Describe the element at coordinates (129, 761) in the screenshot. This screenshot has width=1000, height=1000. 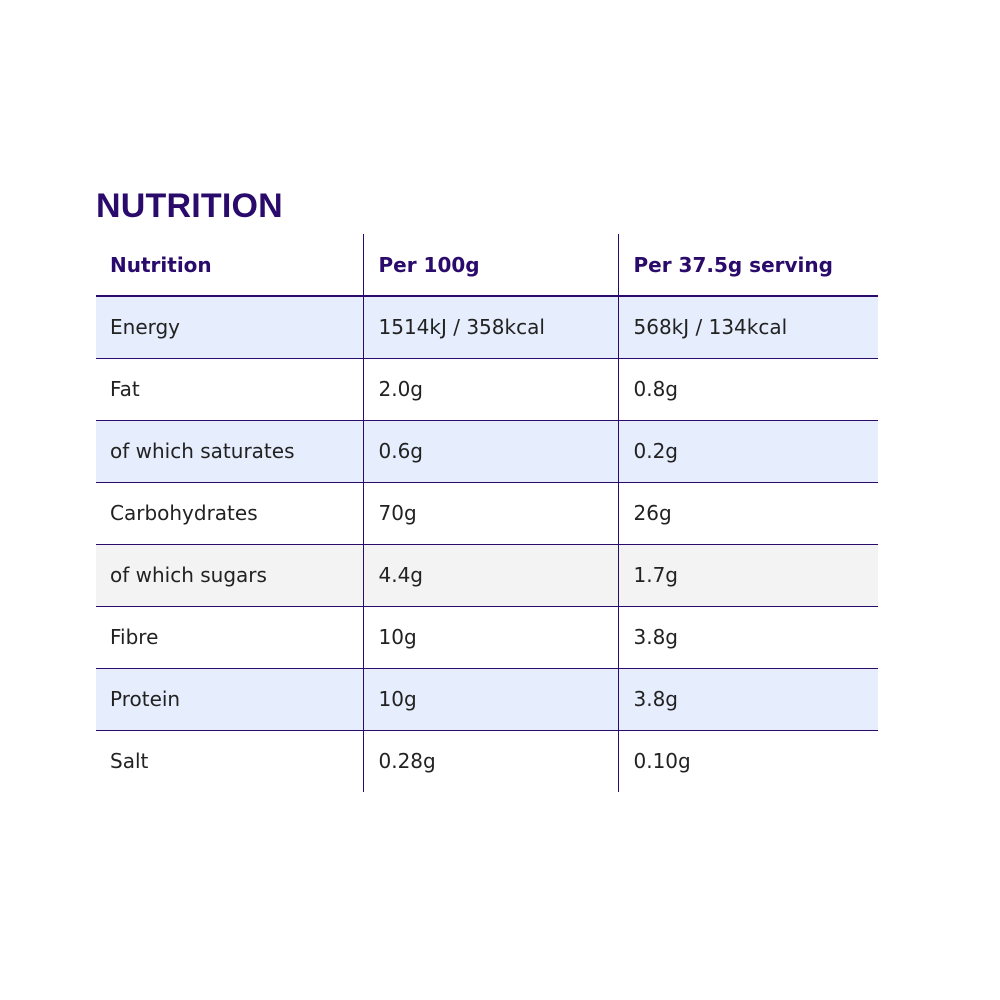
I see `nutrient-name: Salt` at that location.